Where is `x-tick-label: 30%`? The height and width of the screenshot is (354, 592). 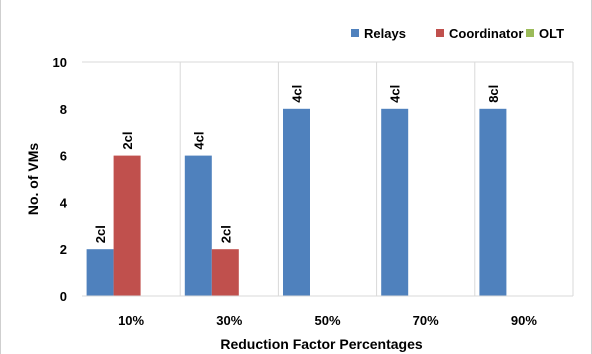
x-tick-label: 30% is located at coordinates (229, 320).